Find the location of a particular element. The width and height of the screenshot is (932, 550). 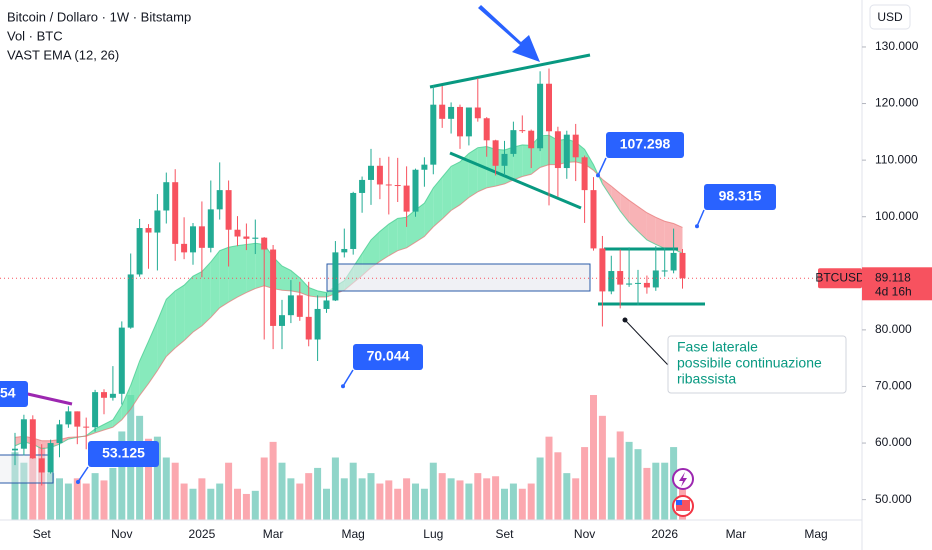

note-line: possibile continuazione is located at coordinates (749, 363).